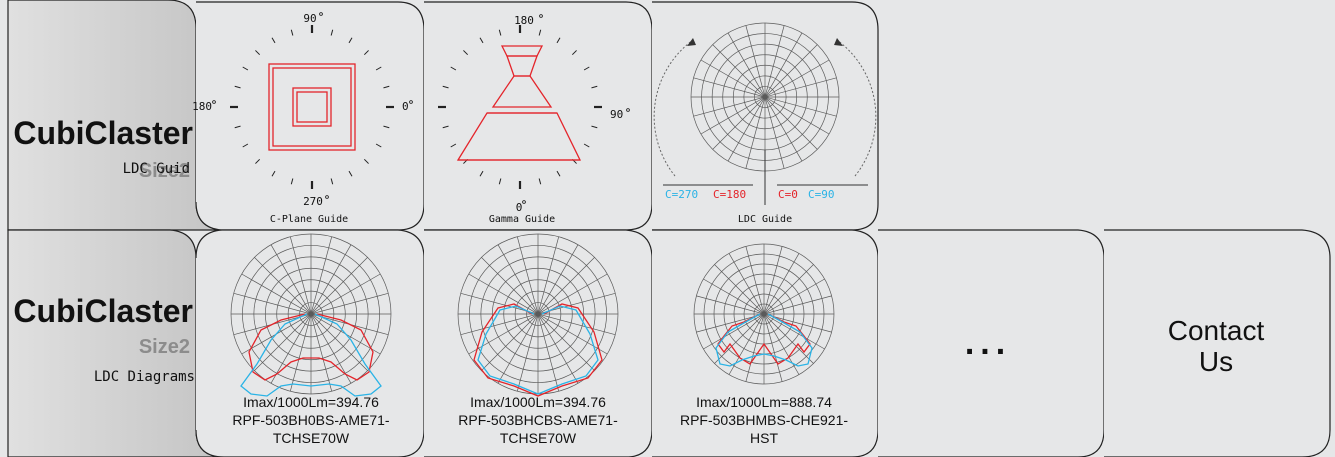 Image resolution: width=1335 pixels, height=457 pixels. I want to click on c0-label: C=0, so click(788, 194).